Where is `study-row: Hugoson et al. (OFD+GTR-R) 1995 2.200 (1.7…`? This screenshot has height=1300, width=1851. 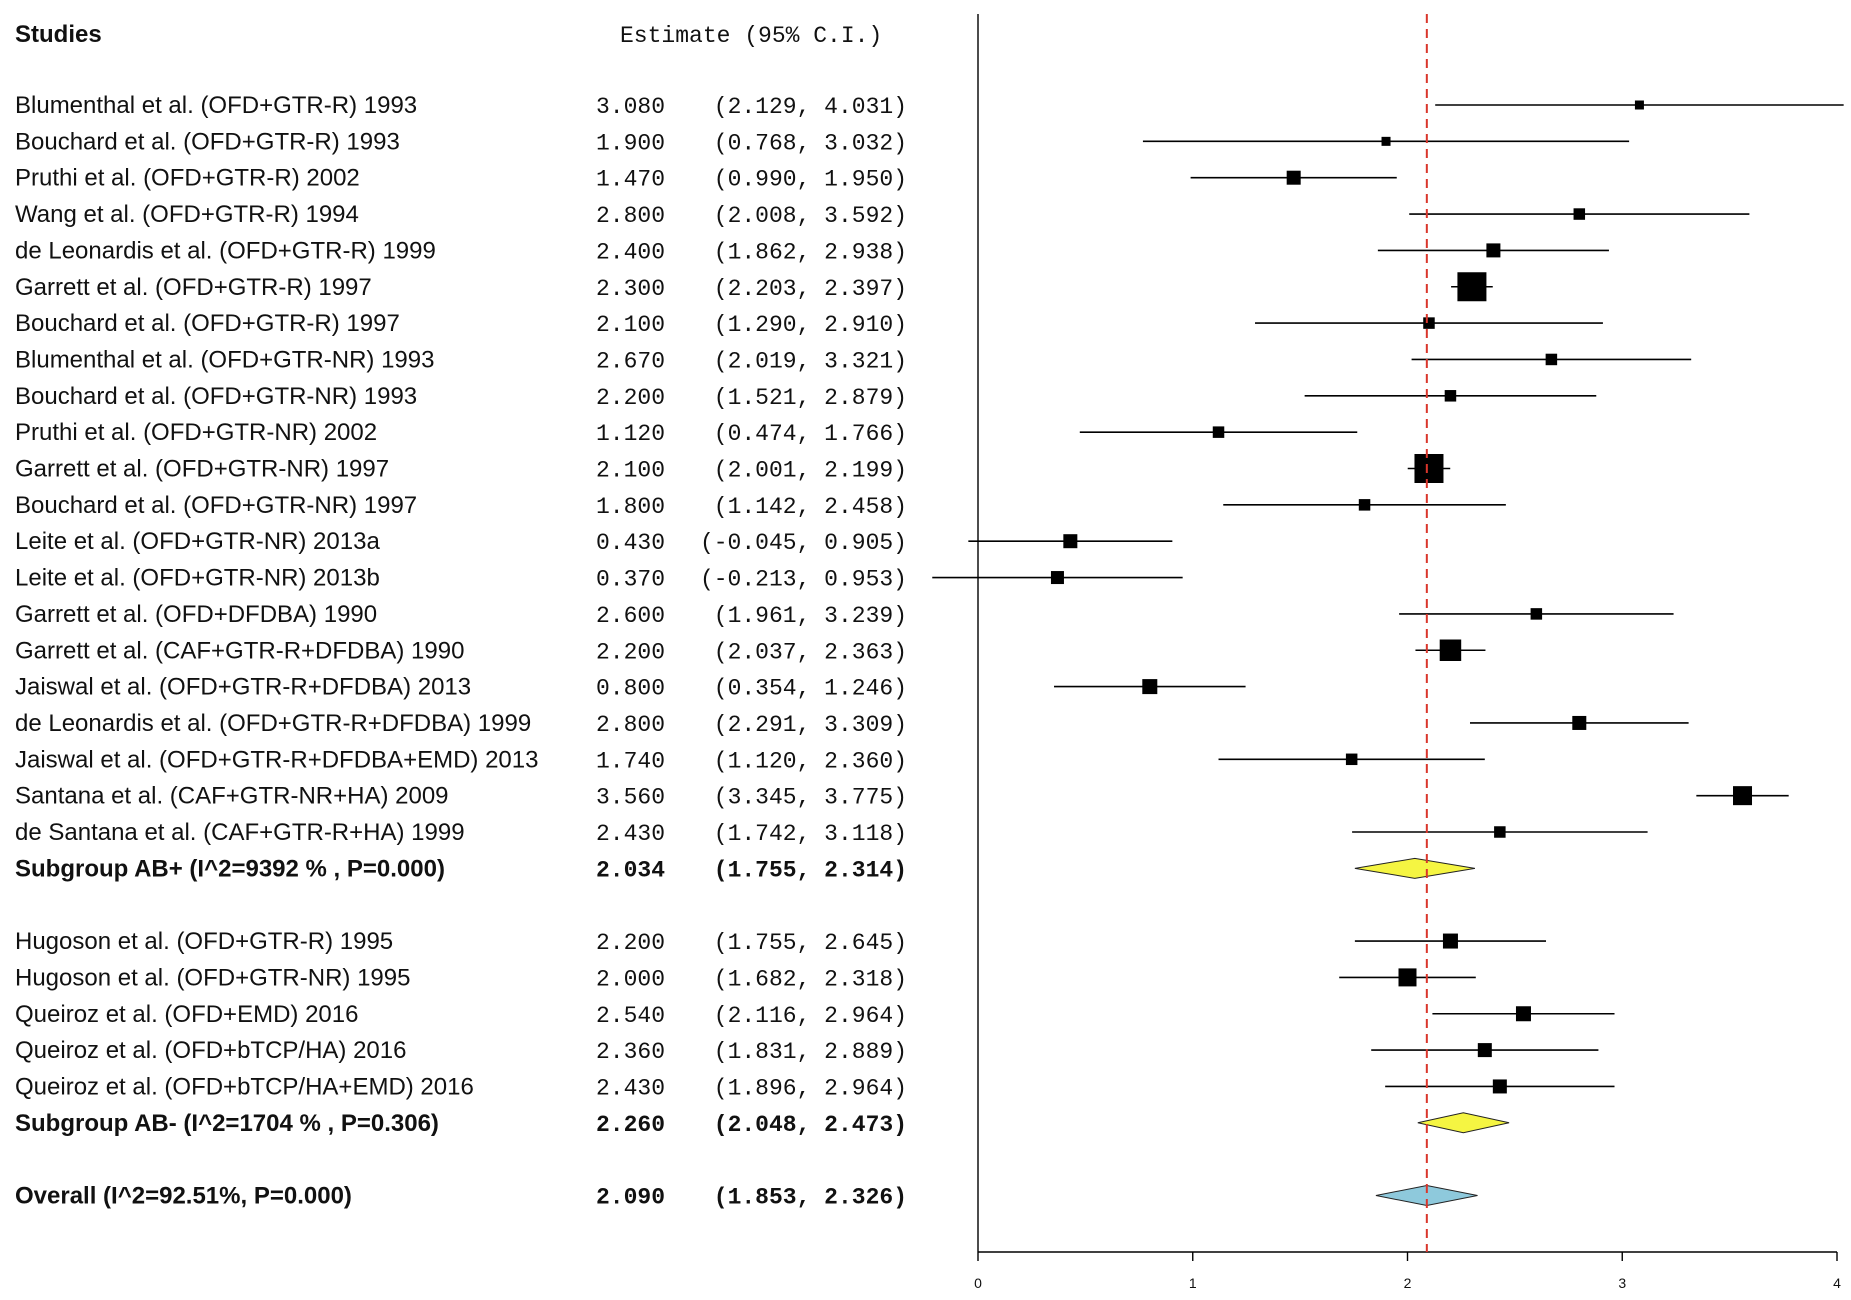 study-row: Hugoson et al. (OFD+GTR-R) 1995 2.200 (1.7… is located at coordinates (781, 942).